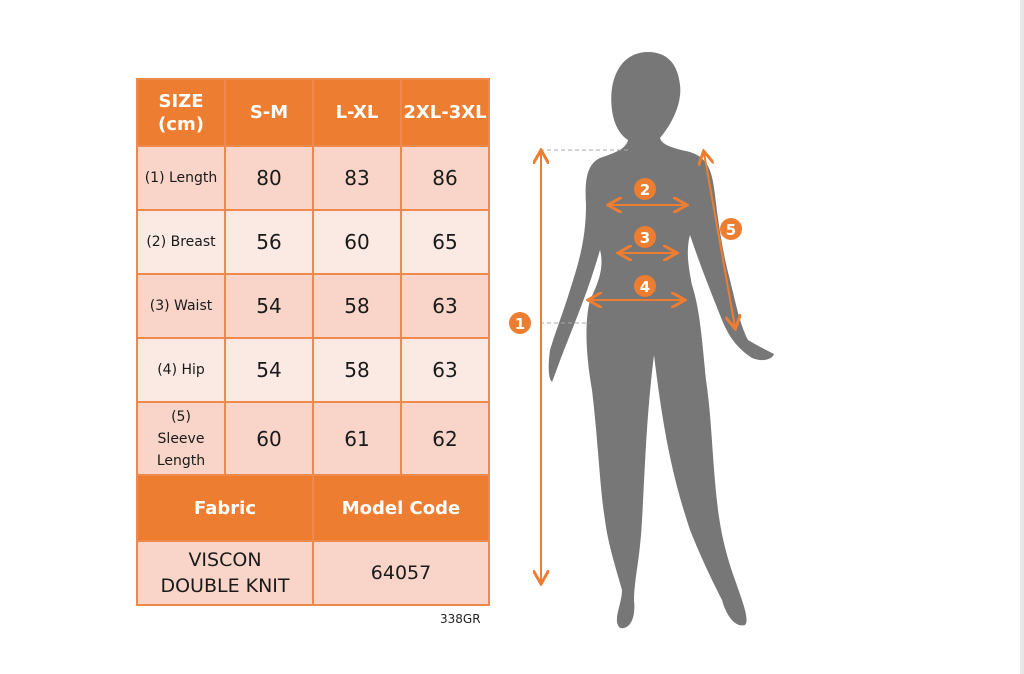 The height and width of the screenshot is (674, 1024). What do you see at coordinates (520, 324) in the screenshot?
I see `marker-1: 1` at bounding box center [520, 324].